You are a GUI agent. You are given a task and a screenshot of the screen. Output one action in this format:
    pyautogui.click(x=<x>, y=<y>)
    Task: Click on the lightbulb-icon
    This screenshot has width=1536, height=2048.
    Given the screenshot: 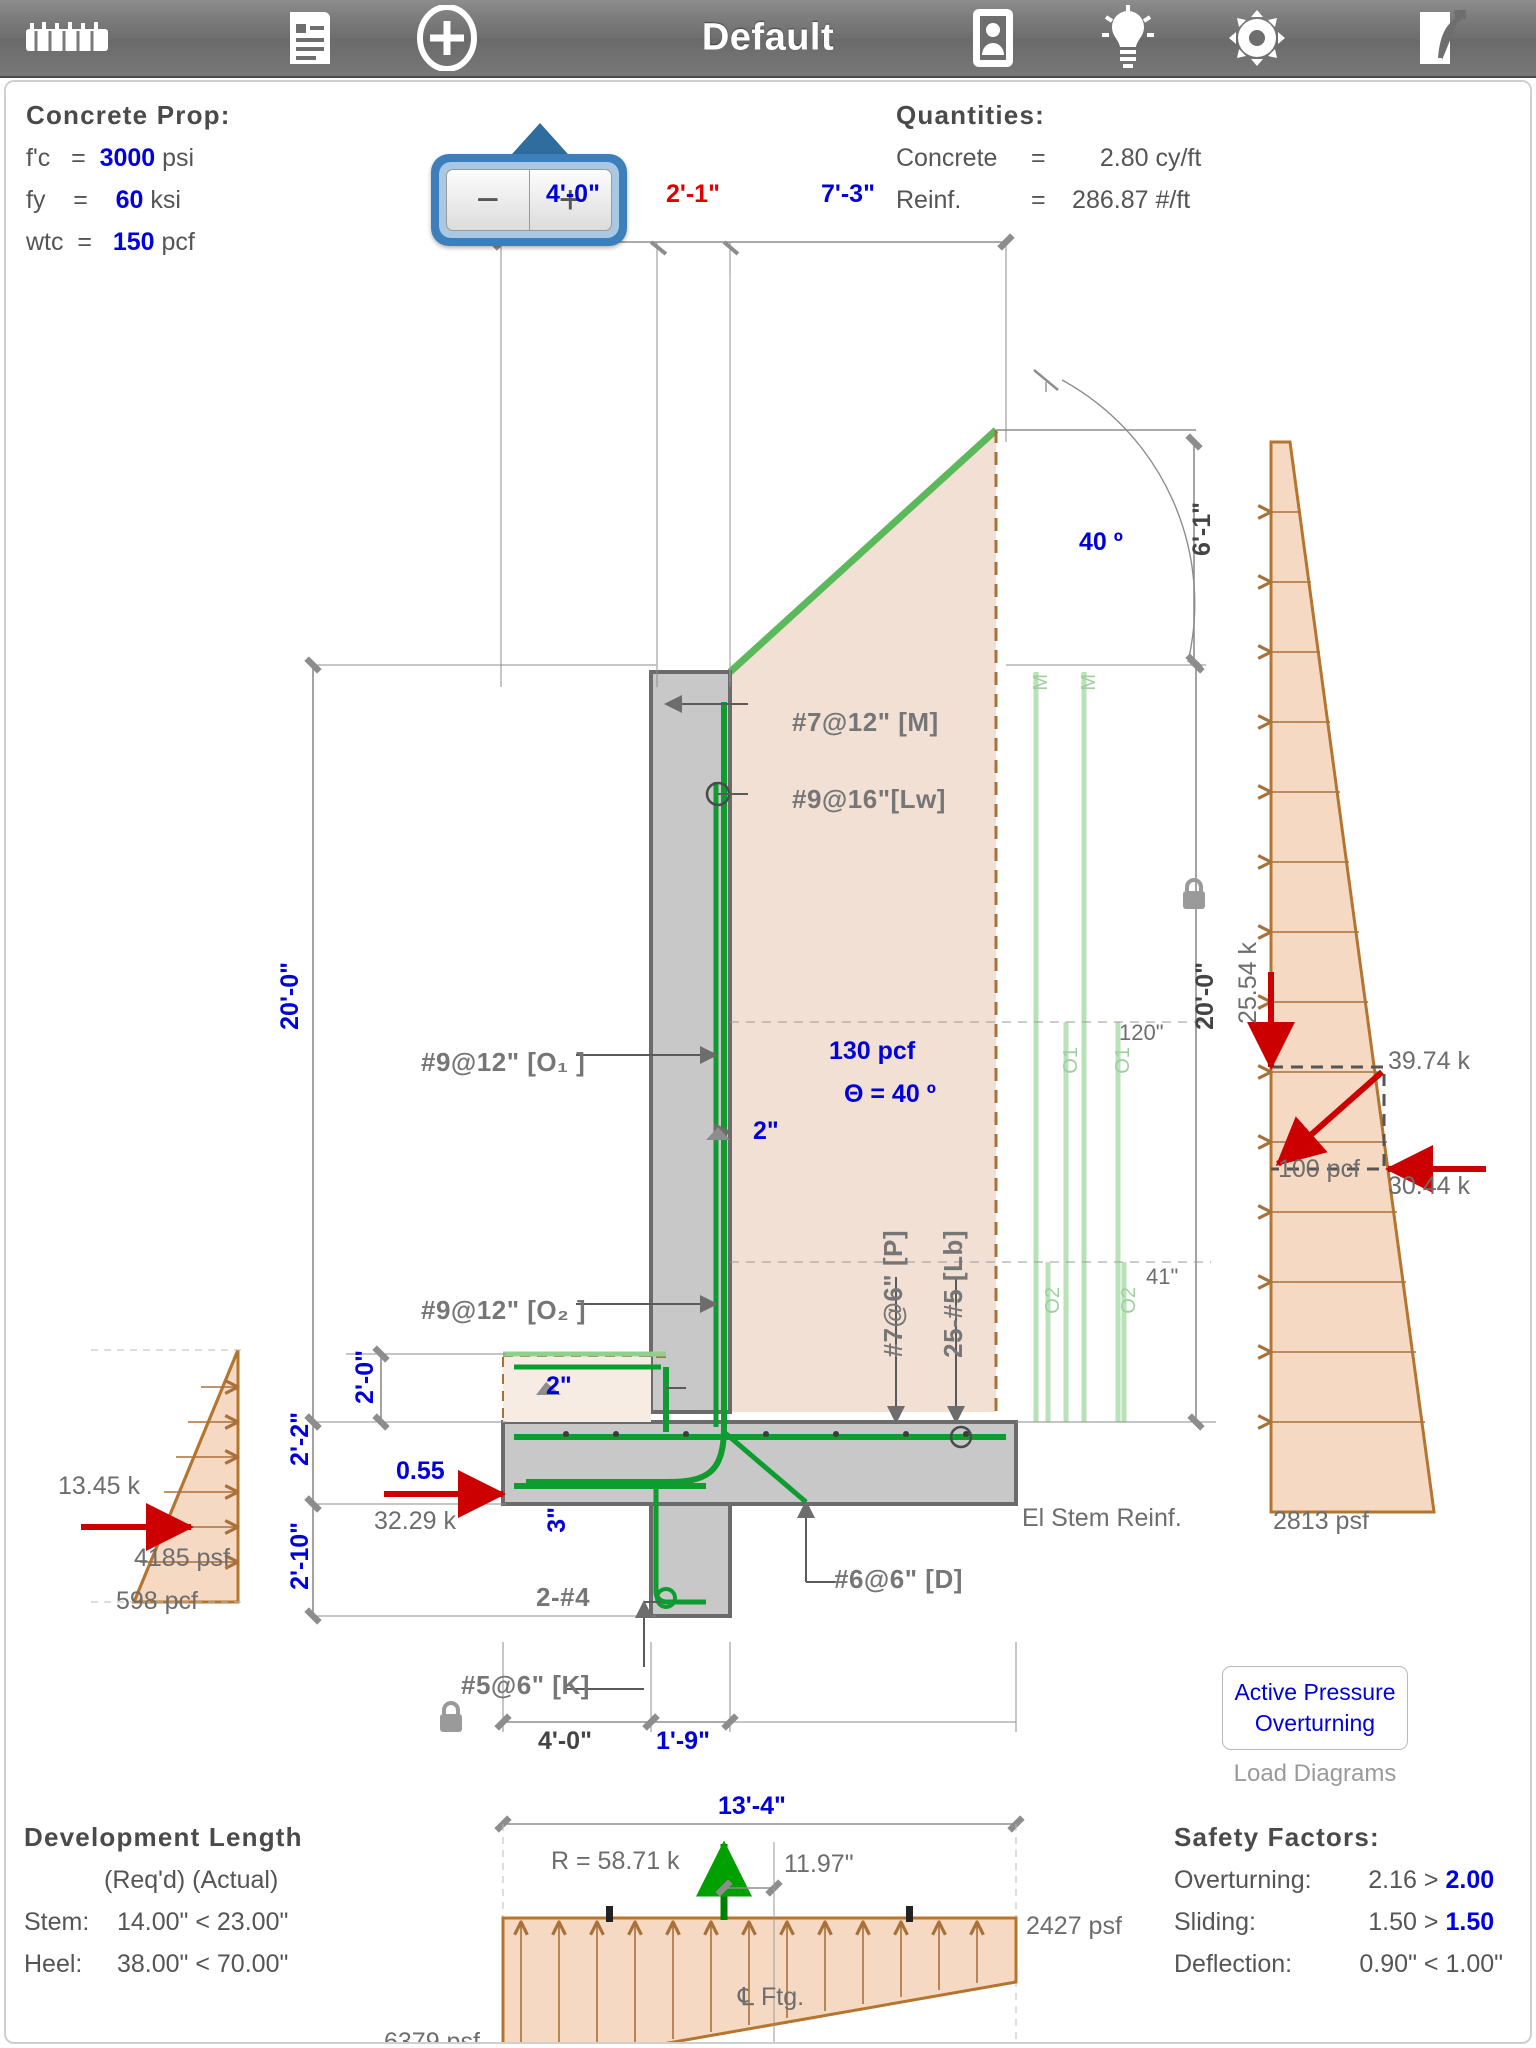 What is the action you would take?
    pyautogui.click(x=1128, y=38)
    